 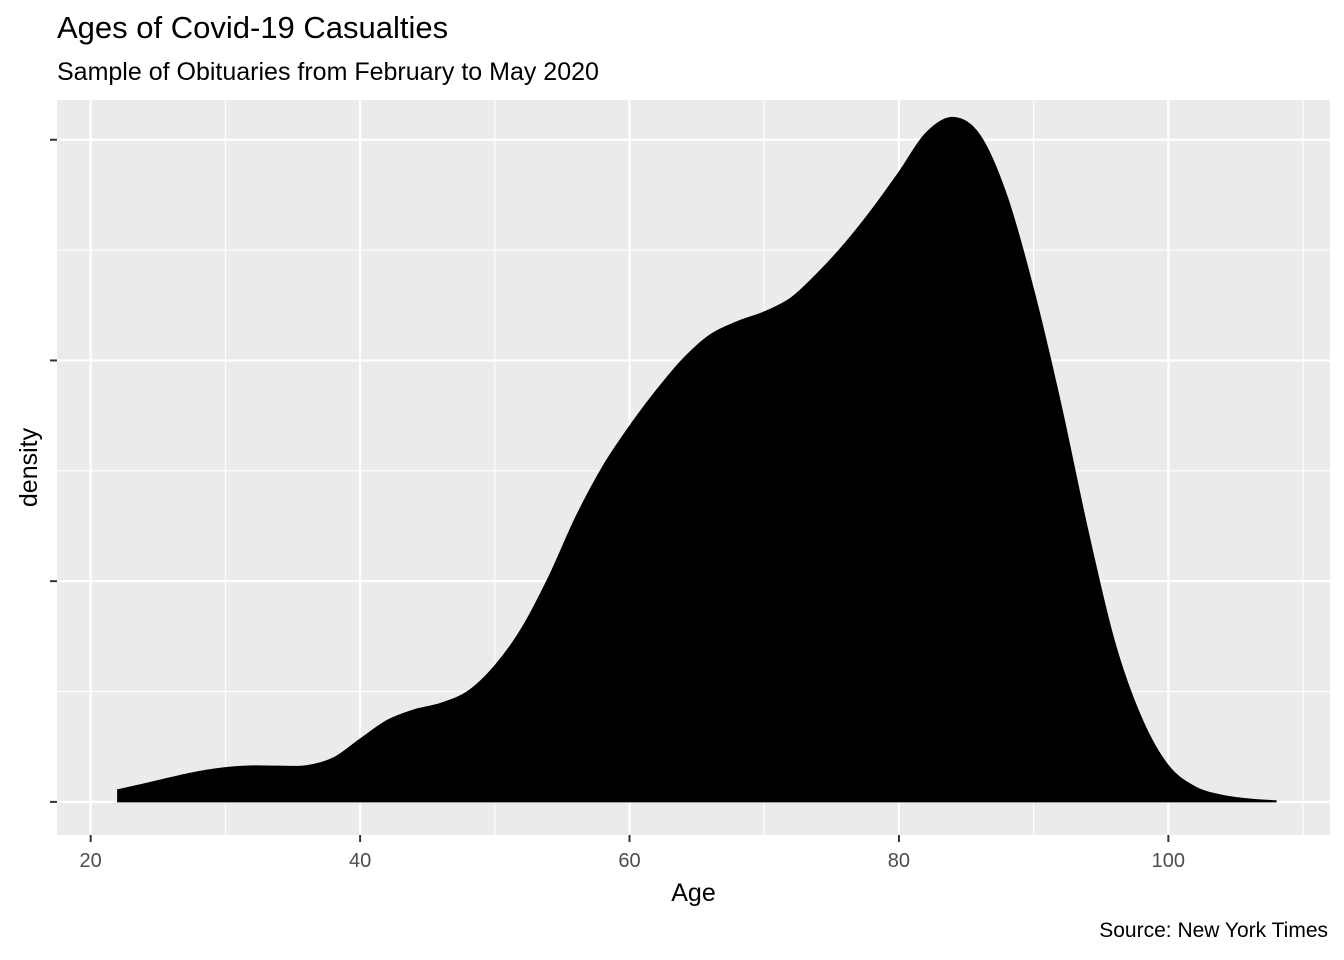 I want to click on x-axis: 20 40 60 80 100, so click(x=632, y=853).